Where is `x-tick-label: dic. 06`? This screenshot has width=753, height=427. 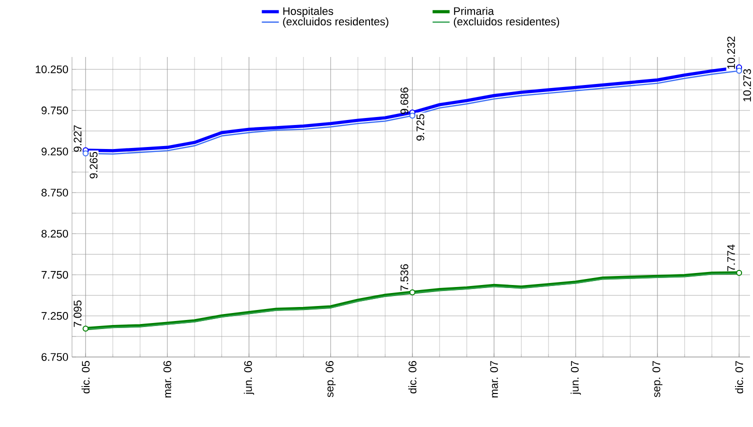
x-tick-label: dic. 06 is located at coordinates (412, 377).